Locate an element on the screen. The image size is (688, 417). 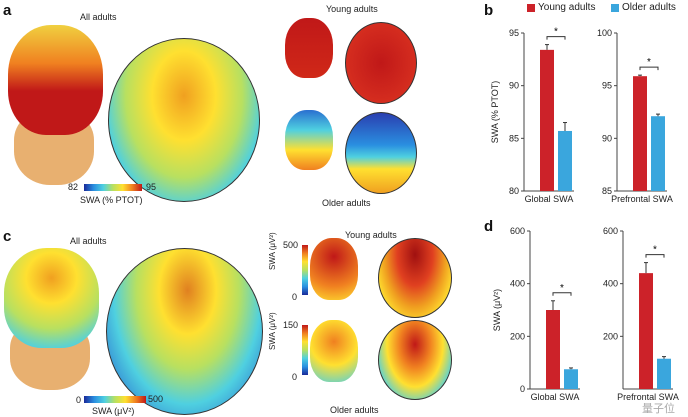
colorbar-max: 95 is located at coordinates (151, 187).